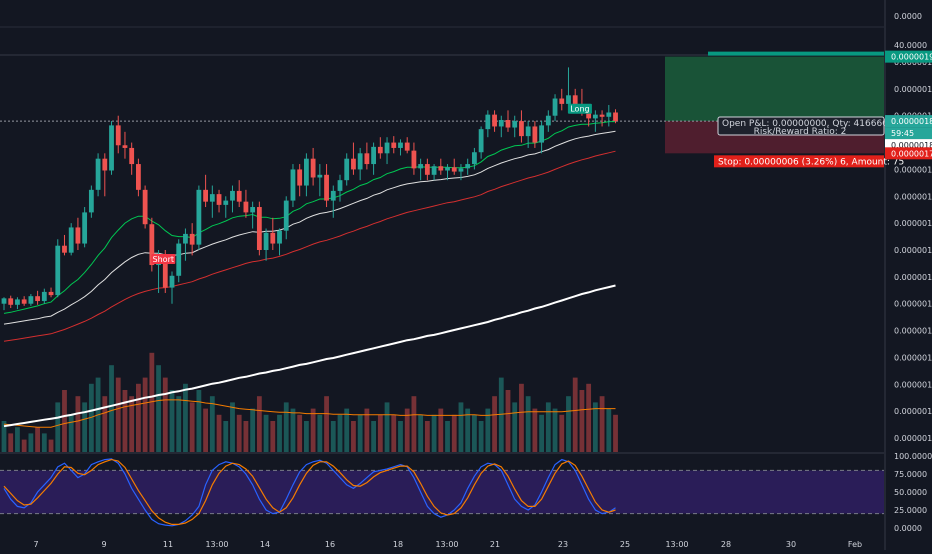 This screenshot has height=554, width=932. I want to click on time-tick: 28, so click(726, 544).